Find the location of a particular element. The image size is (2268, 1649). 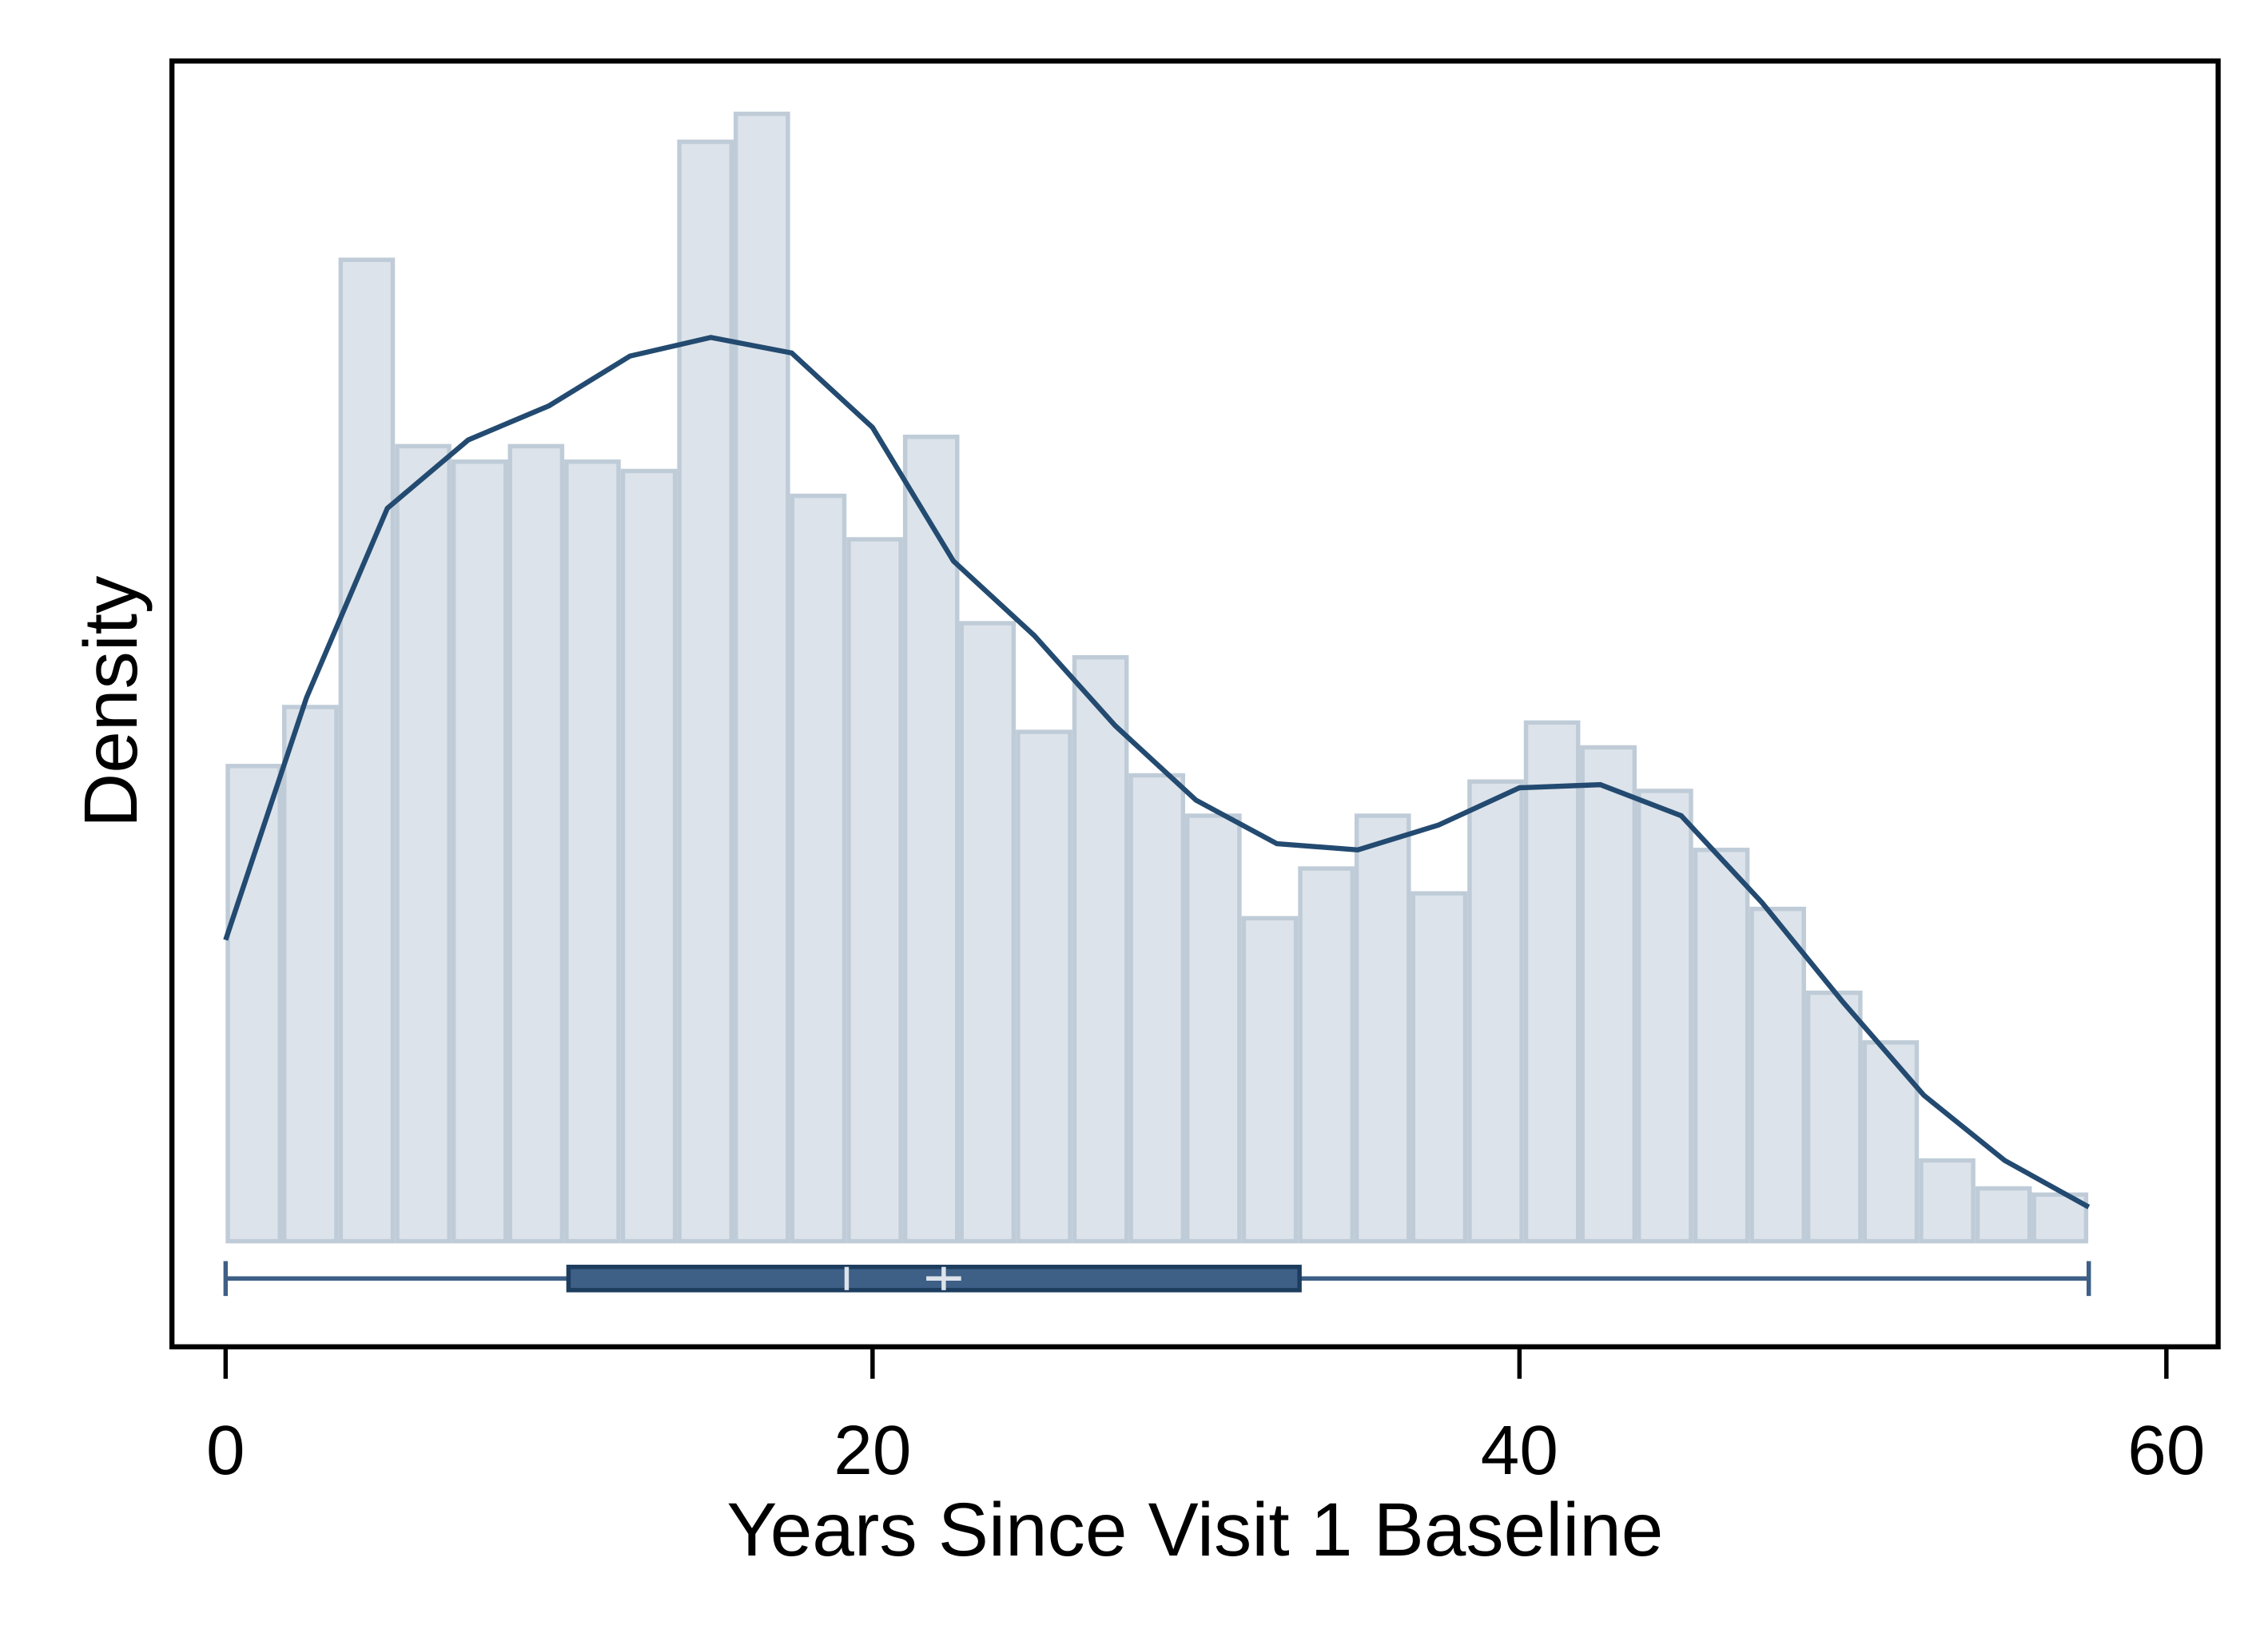

x-tick-label: 0 is located at coordinates (225, 1450).